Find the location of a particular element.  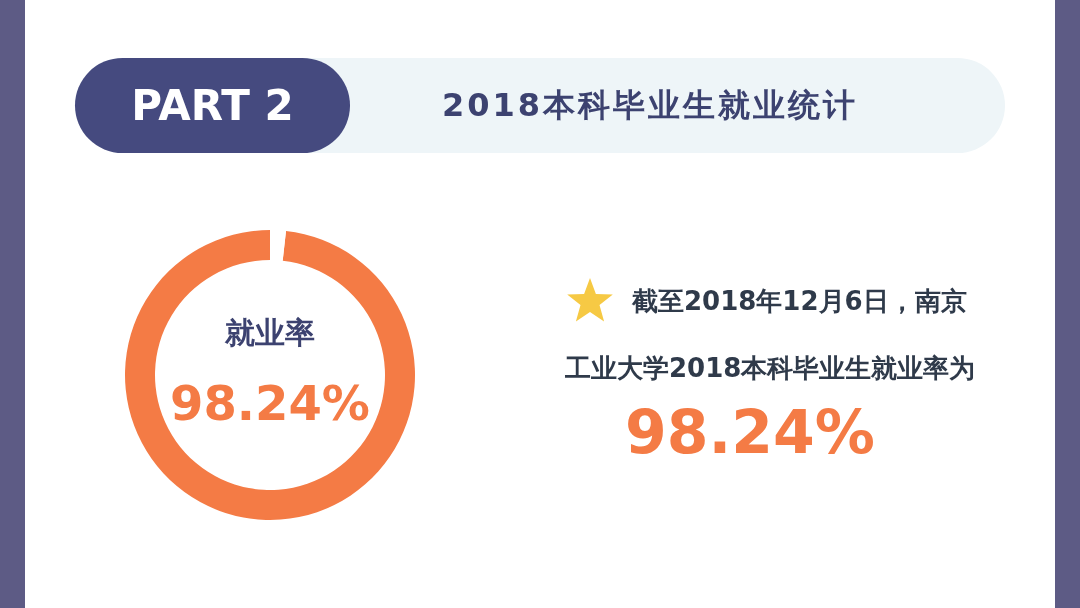

text: PART 2 is located at coordinates (212, 105).